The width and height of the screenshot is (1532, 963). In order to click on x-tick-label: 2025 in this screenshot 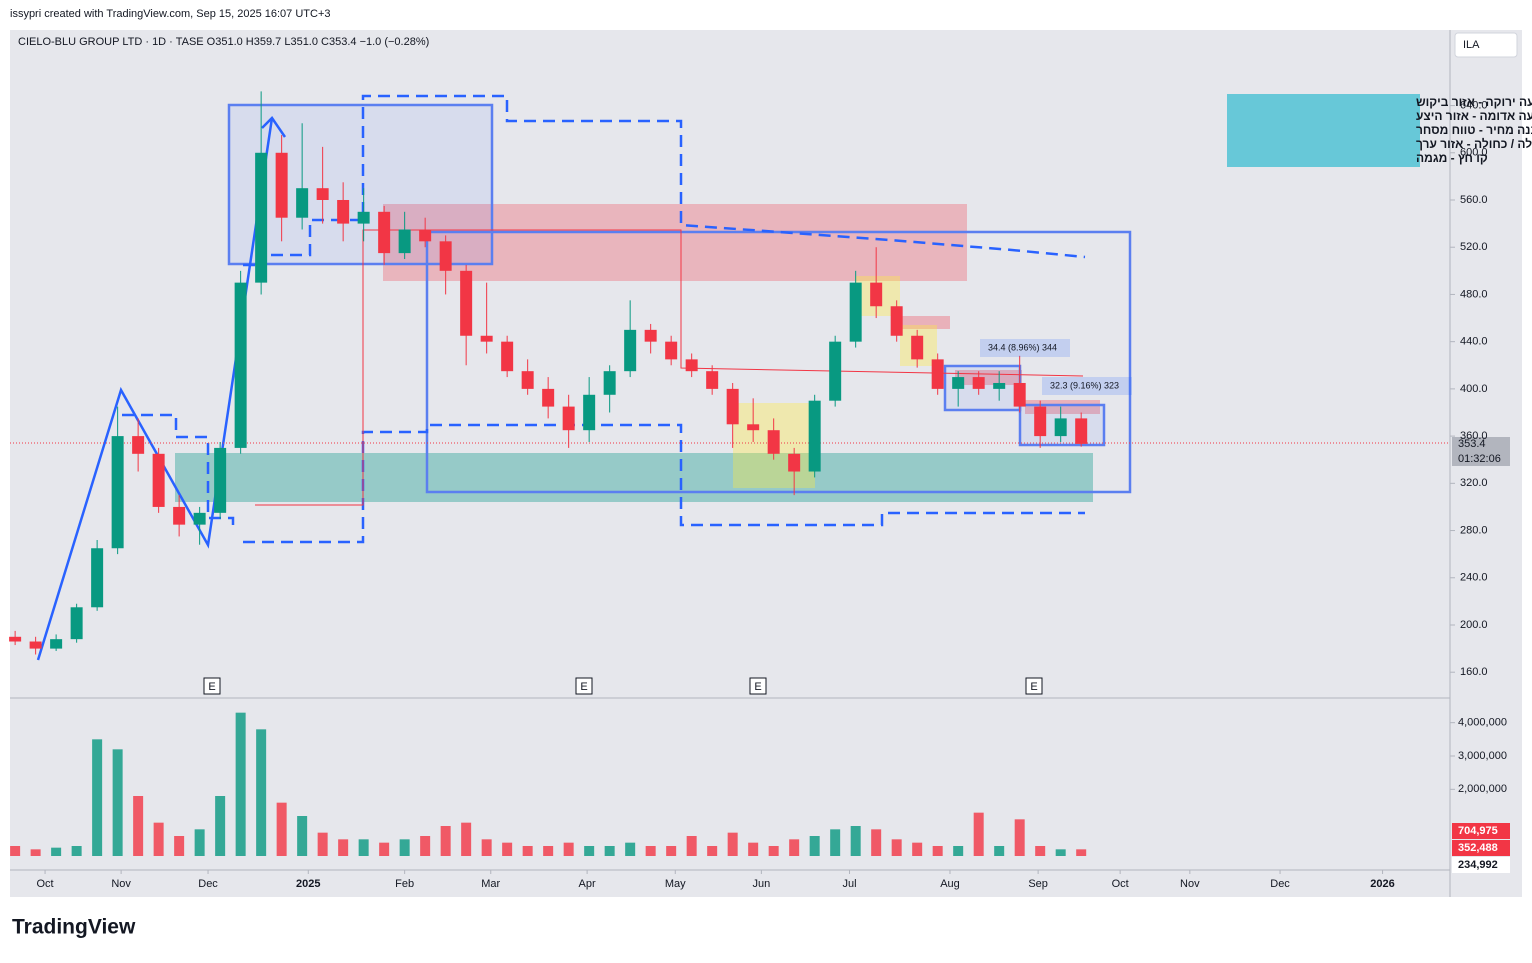, I will do `click(308, 884)`.